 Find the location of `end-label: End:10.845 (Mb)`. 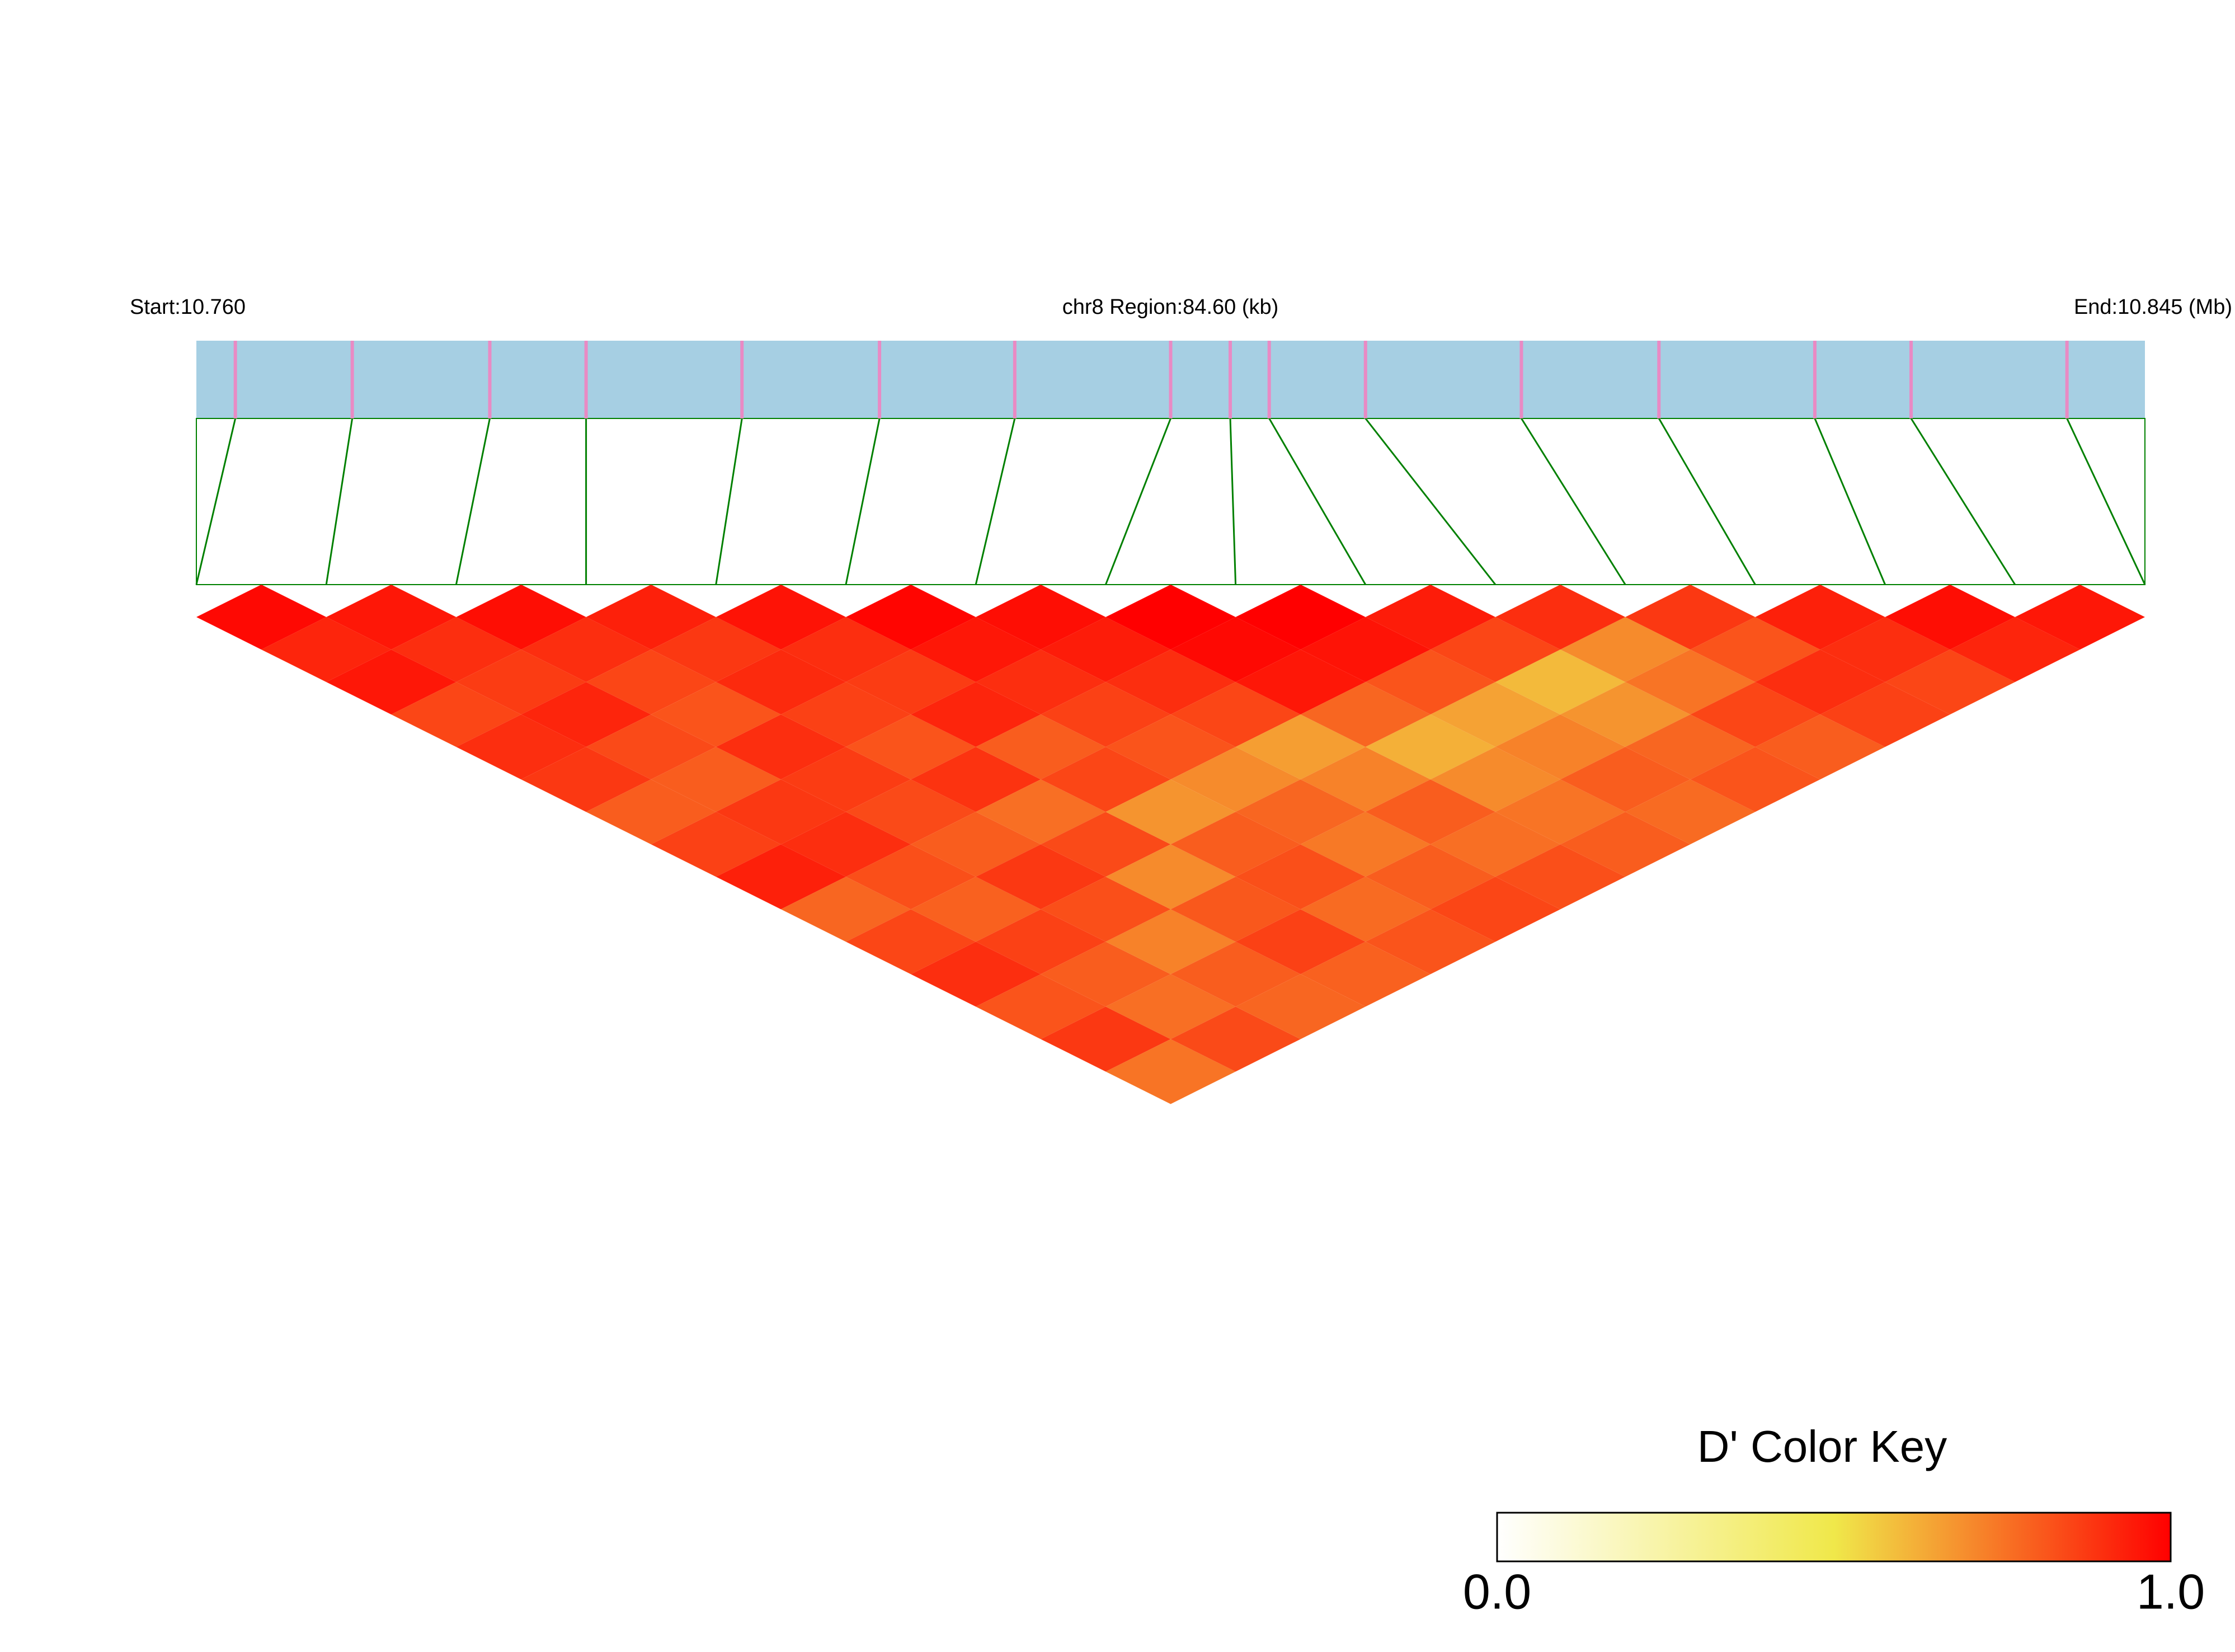

end-label: End:10.845 (Mb) is located at coordinates (2153, 307).